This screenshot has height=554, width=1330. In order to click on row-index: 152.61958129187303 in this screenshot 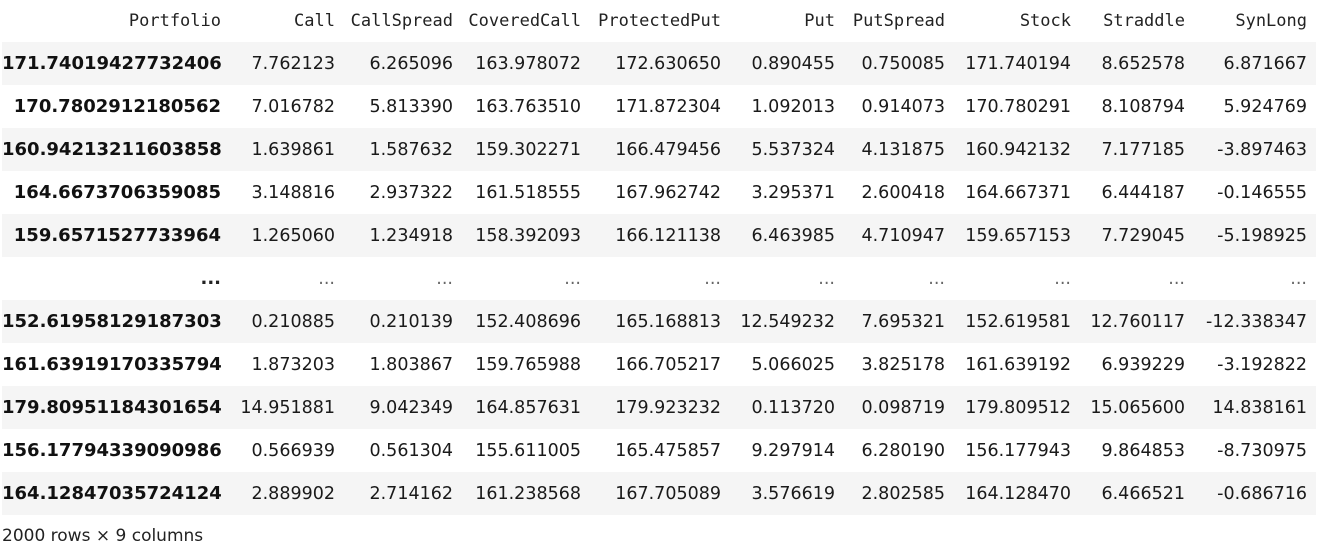, I will do `click(112, 321)`.